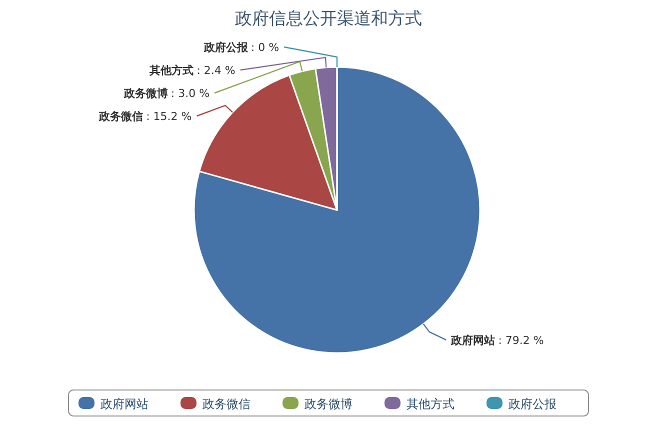  Describe the element at coordinates (169, 116) in the screenshot. I see `data-label: : 15.2 %` at that location.